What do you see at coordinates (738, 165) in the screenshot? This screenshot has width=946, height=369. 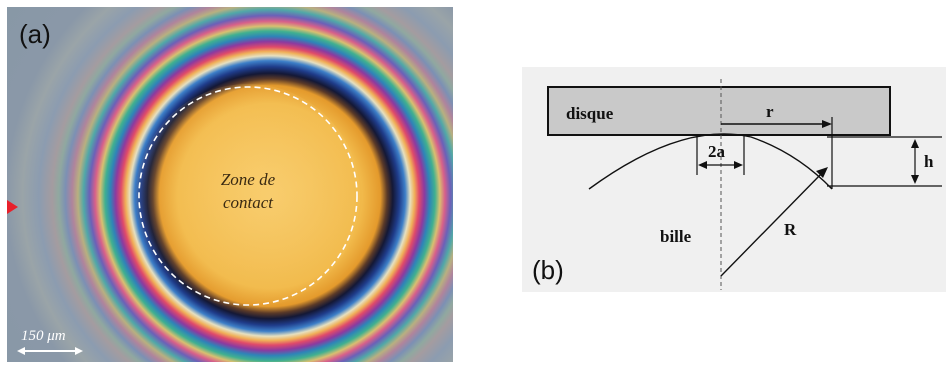 I see `two-a-arrow-right` at bounding box center [738, 165].